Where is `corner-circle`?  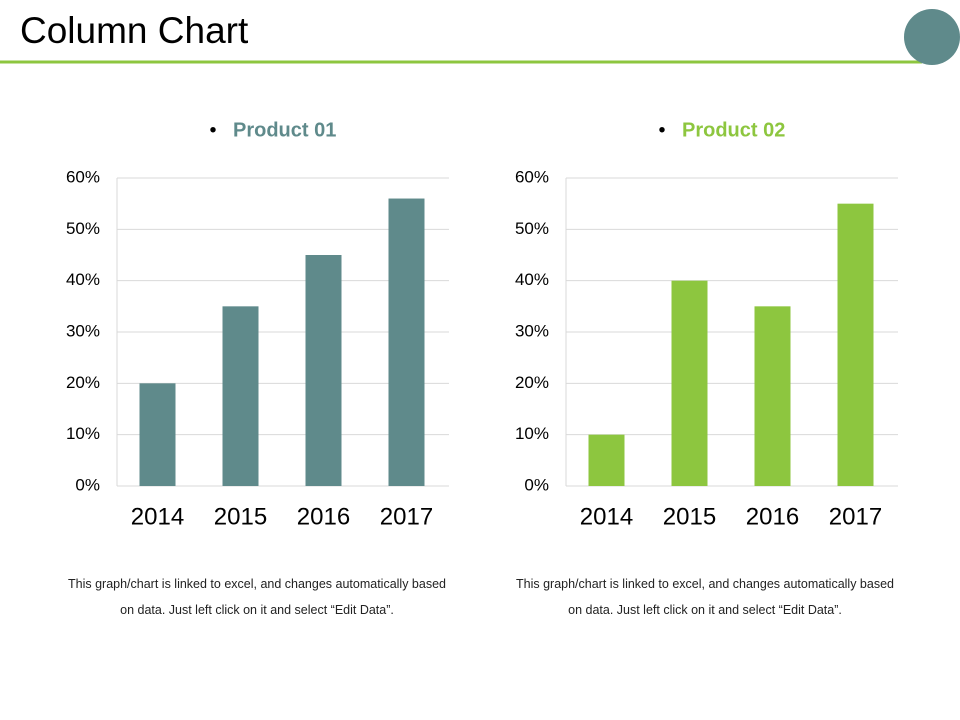 corner-circle is located at coordinates (932, 37).